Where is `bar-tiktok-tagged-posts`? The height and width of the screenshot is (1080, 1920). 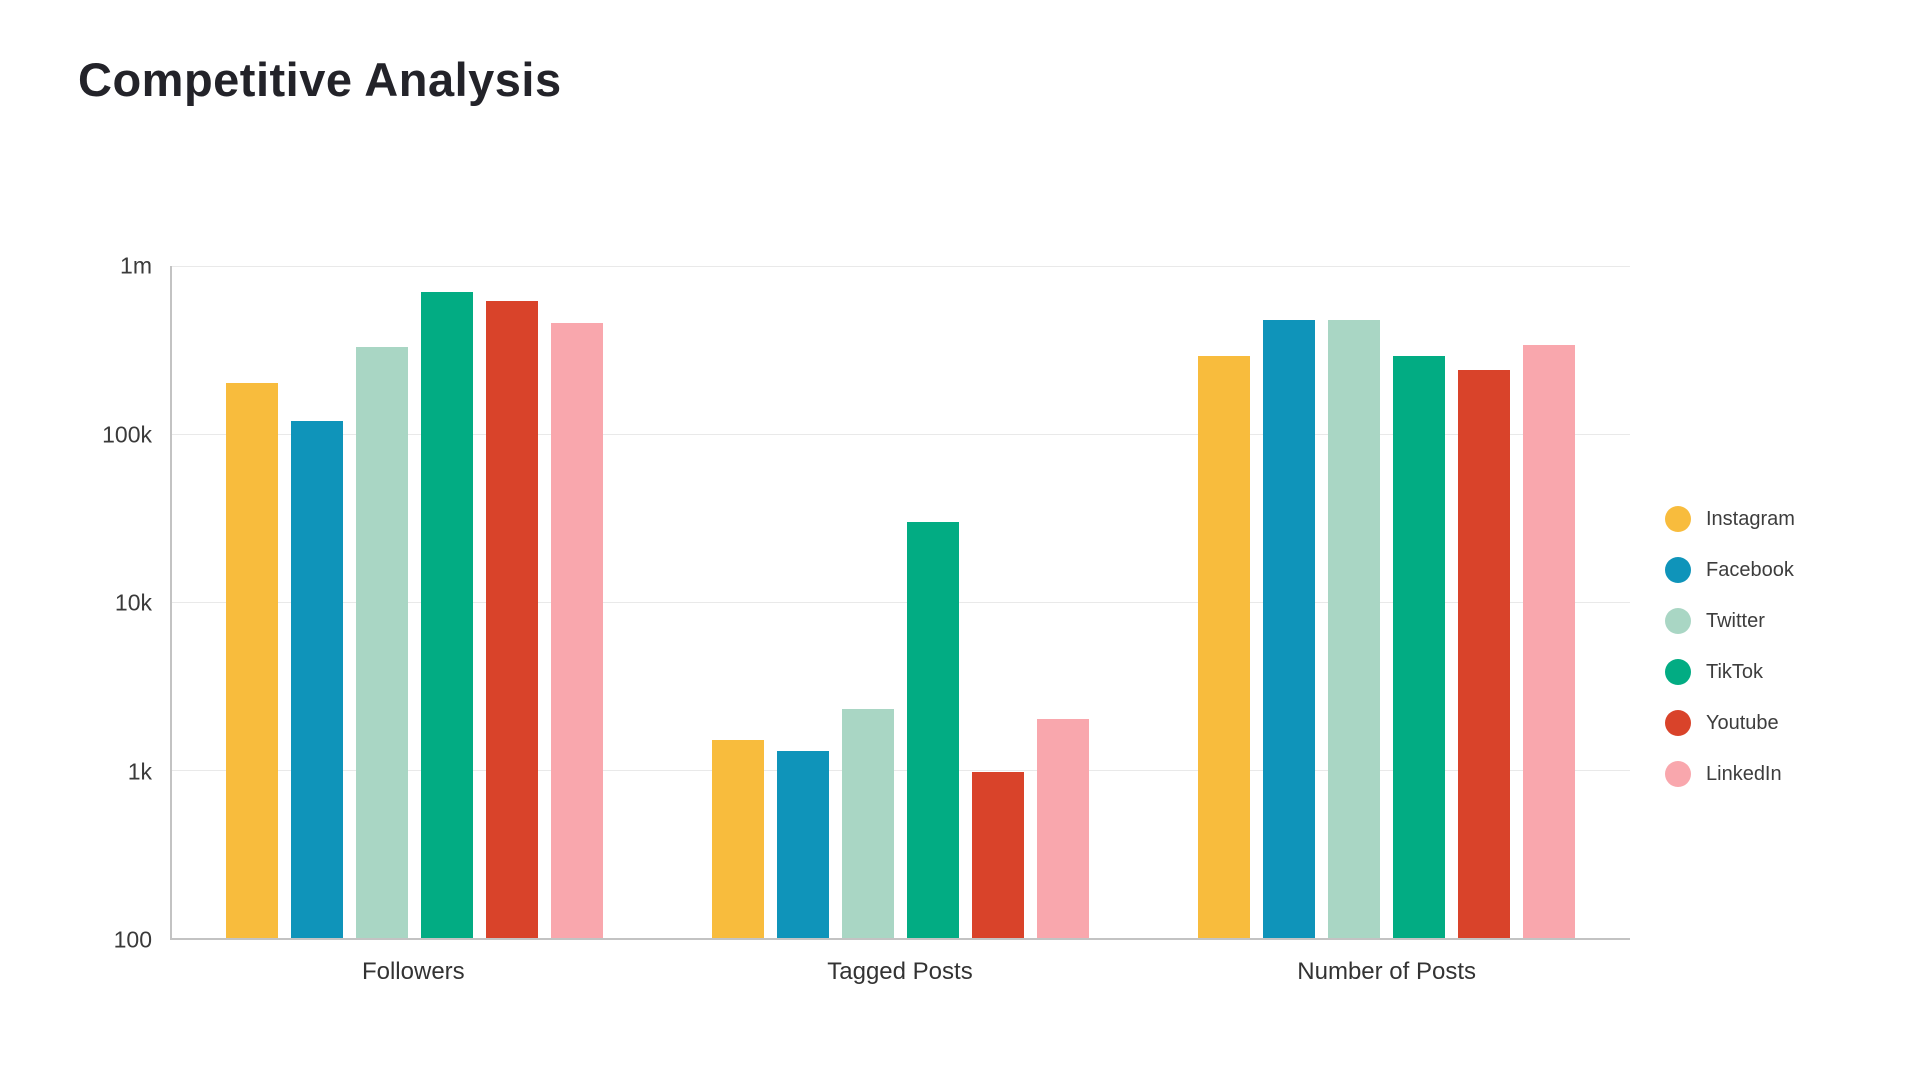 bar-tiktok-tagged-posts is located at coordinates (933, 729).